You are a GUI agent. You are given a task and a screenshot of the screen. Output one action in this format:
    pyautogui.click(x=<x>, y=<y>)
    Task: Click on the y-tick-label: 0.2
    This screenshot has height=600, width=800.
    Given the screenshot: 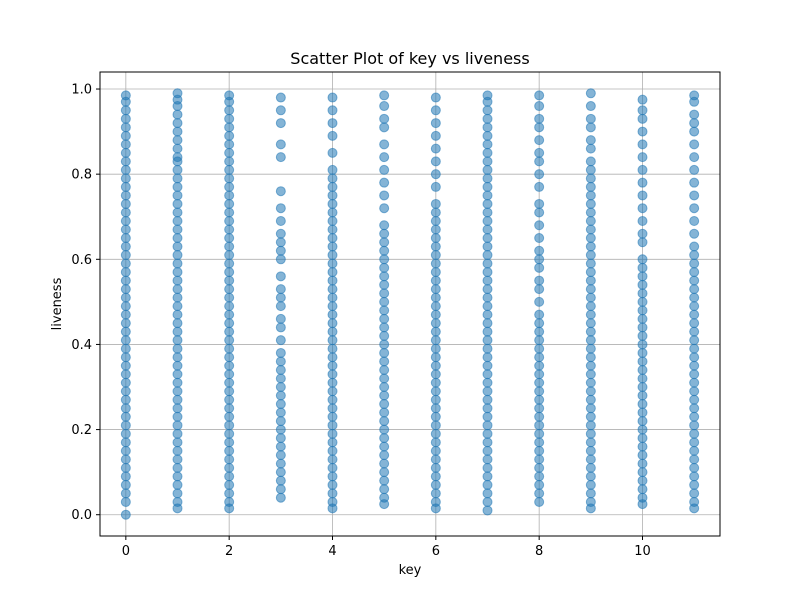 What is the action you would take?
    pyautogui.click(x=81, y=430)
    